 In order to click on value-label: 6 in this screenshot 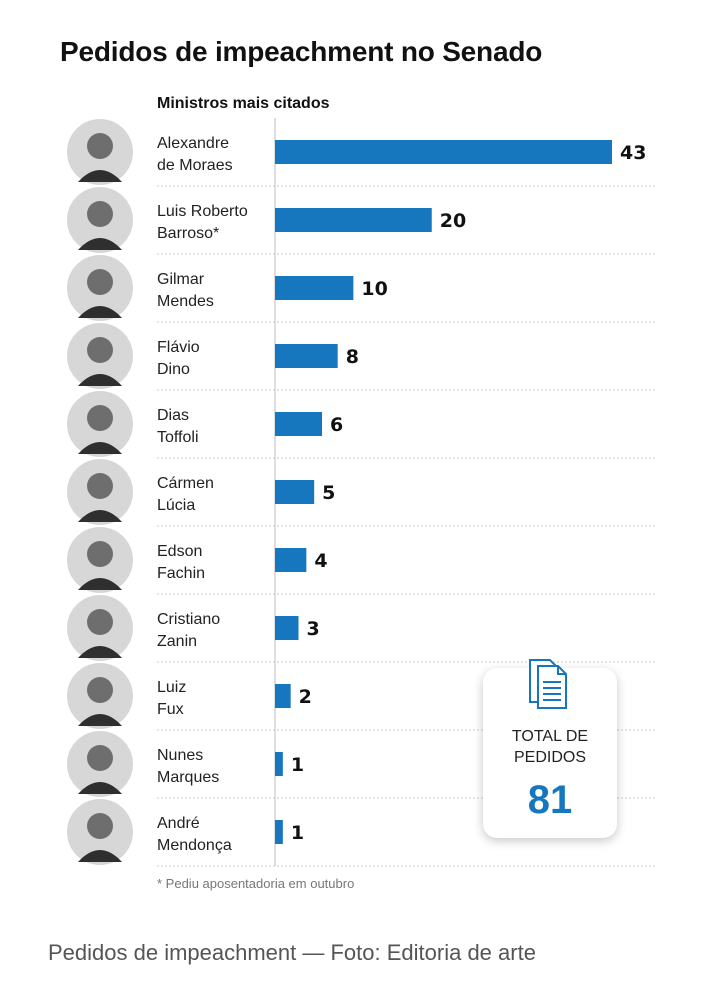, I will do `click(336, 425)`.